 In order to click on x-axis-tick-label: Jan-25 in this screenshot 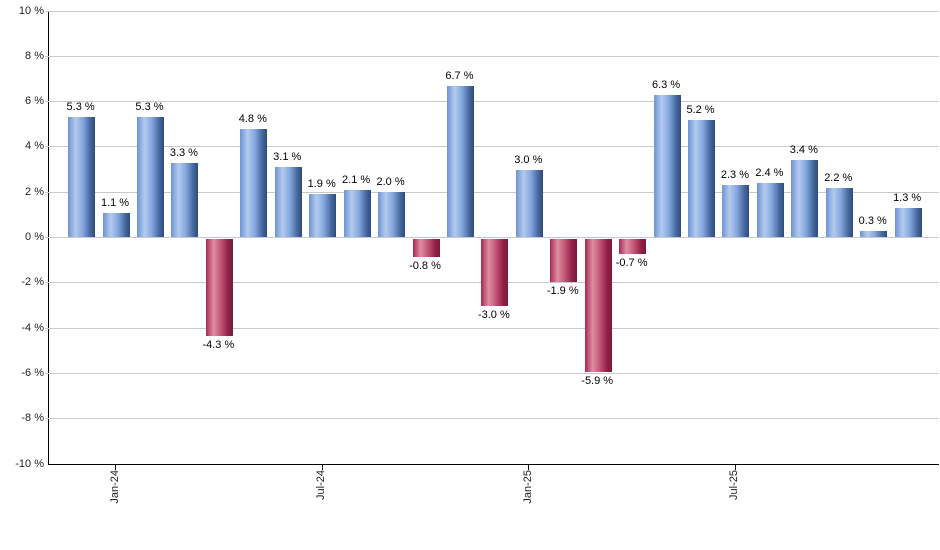, I will do `click(527, 487)`.